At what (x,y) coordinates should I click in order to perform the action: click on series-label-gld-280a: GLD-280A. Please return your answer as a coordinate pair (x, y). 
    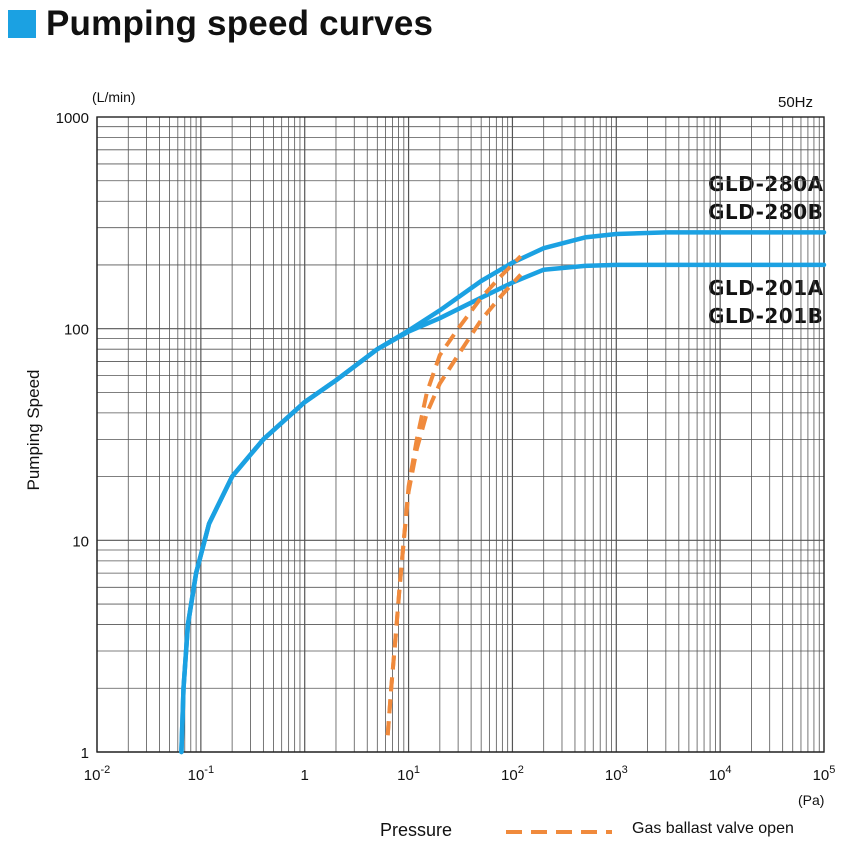
    Looking at the image, I should click on (766, 184).